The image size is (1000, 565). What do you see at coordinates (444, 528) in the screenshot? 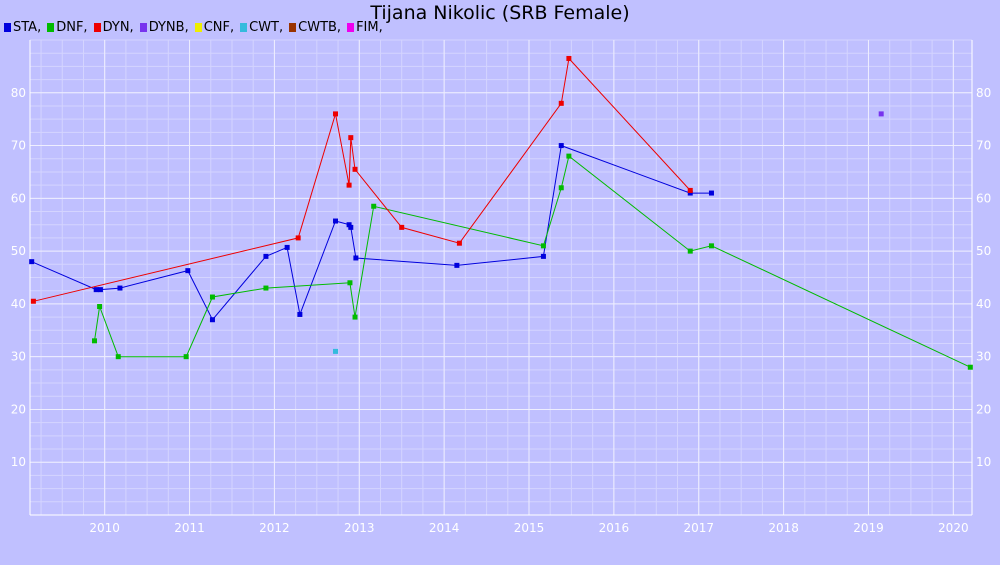
I see `x-tick-label: 2014` at bounding box center [444, 528].